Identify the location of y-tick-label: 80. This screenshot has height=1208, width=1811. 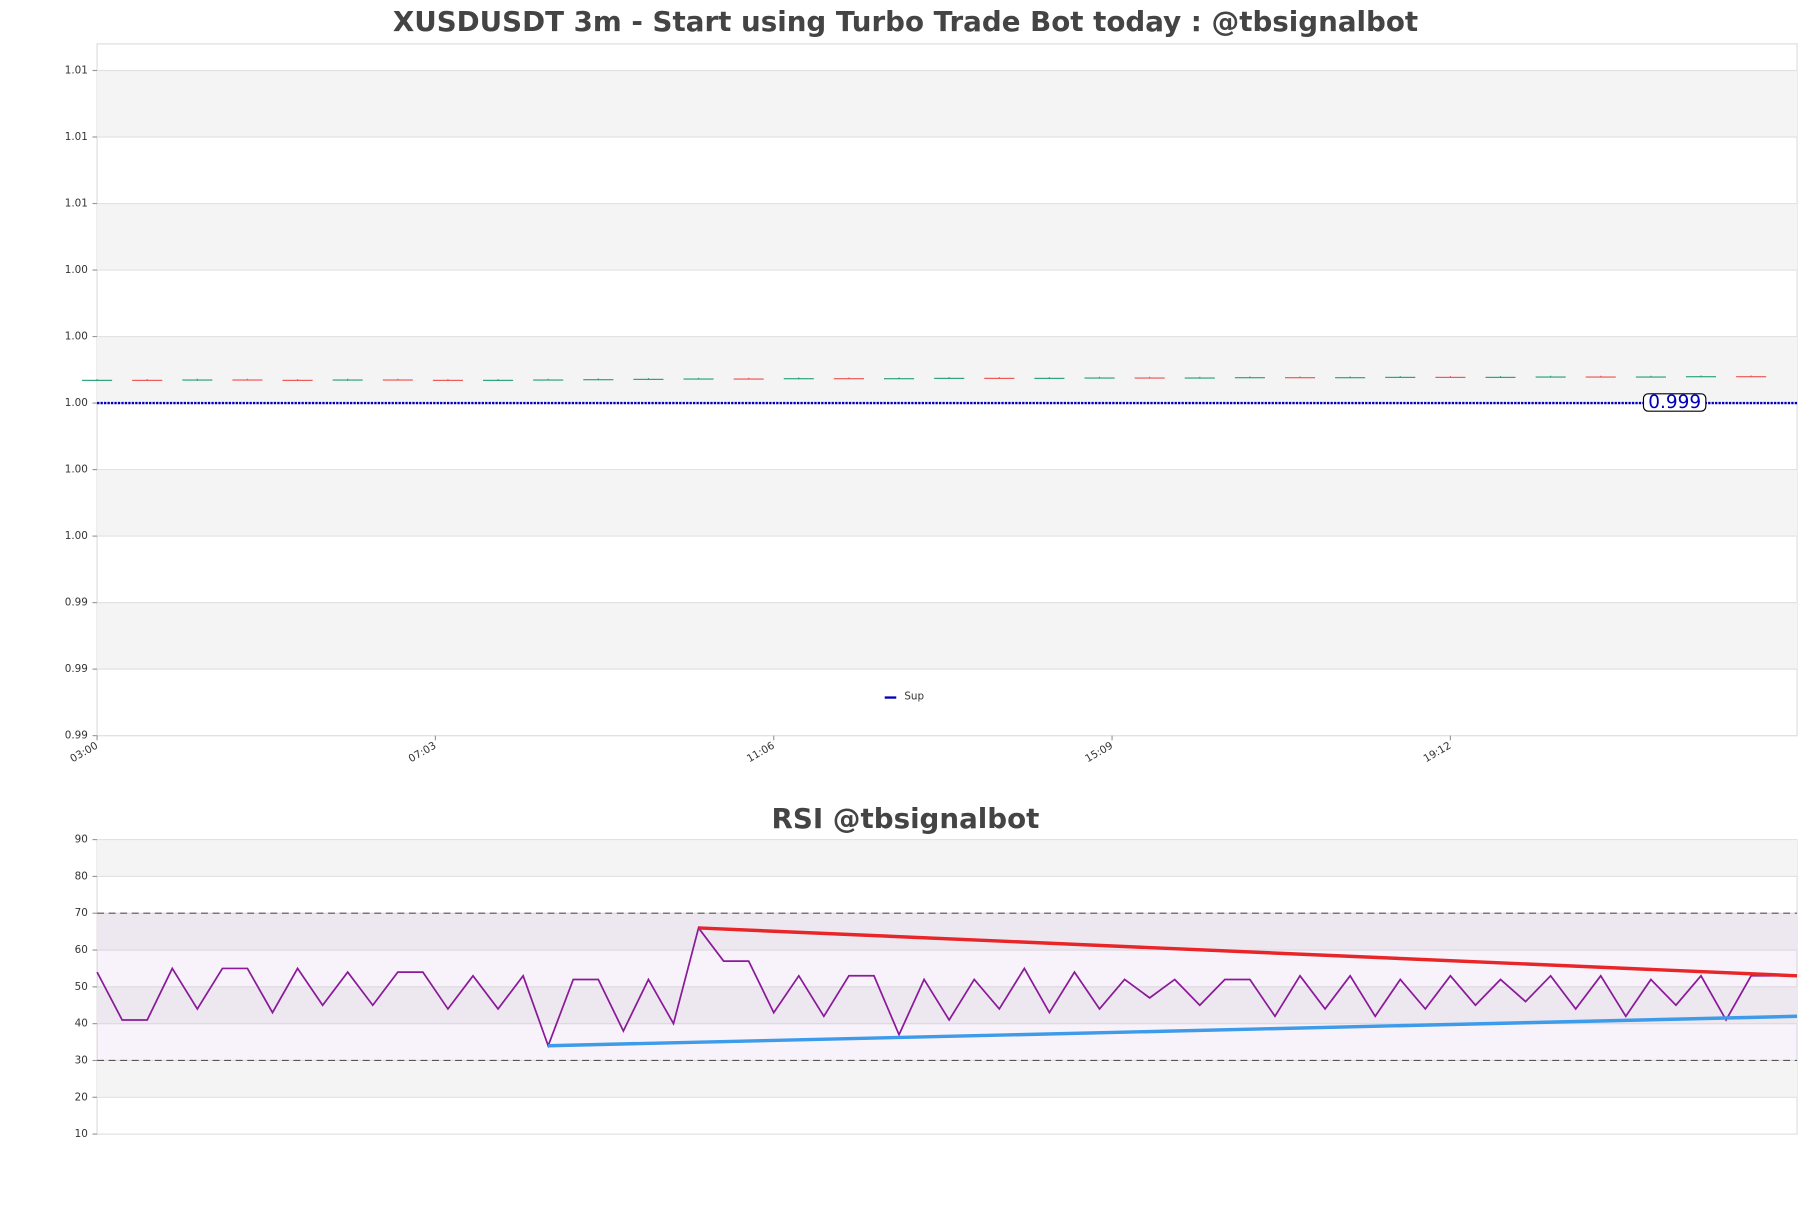
(81, 876).